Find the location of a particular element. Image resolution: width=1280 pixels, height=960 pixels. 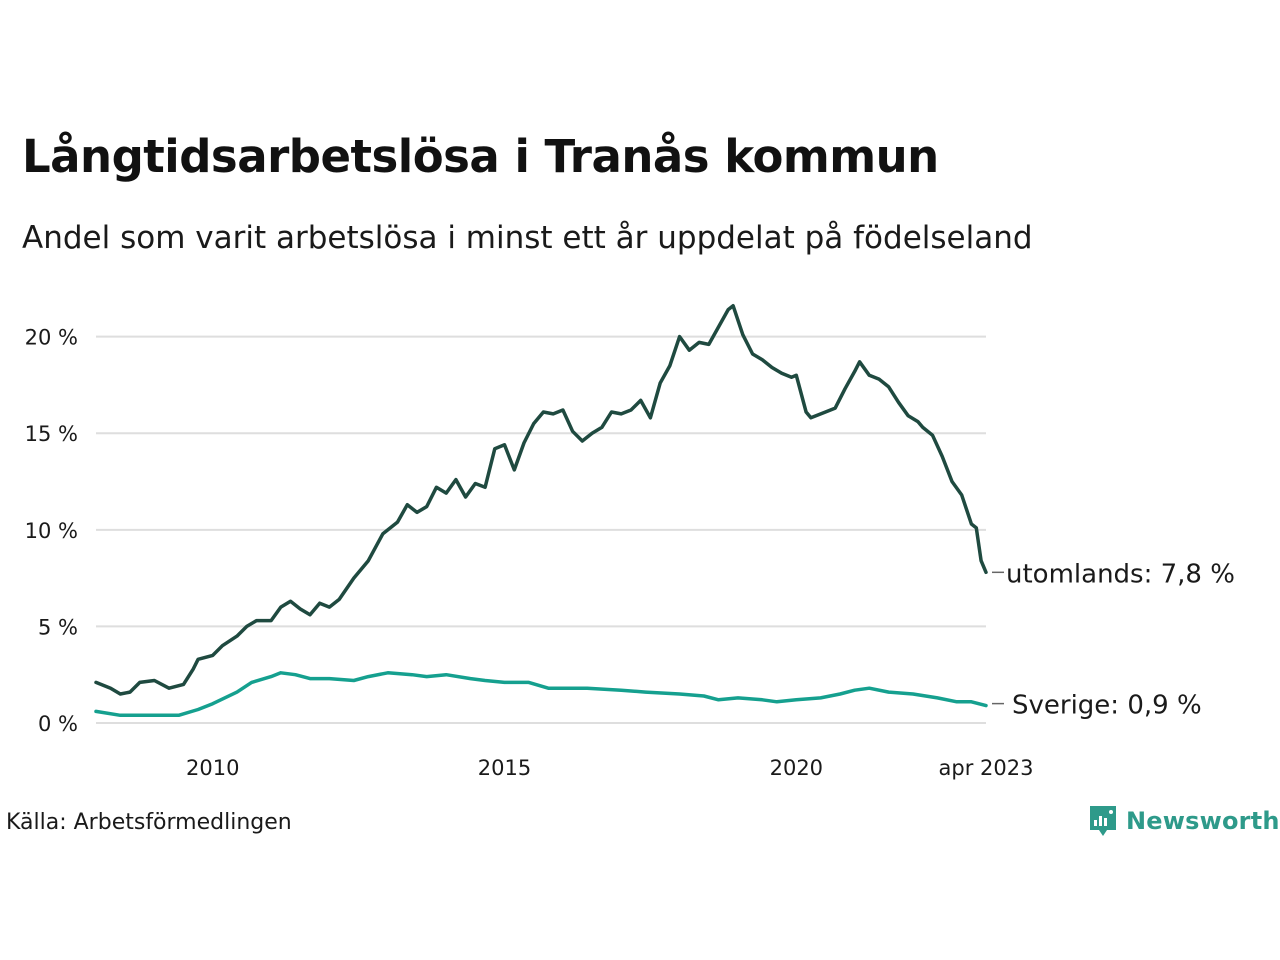

x-tick-label: apr 2023 is located at coordinates (986, 768).